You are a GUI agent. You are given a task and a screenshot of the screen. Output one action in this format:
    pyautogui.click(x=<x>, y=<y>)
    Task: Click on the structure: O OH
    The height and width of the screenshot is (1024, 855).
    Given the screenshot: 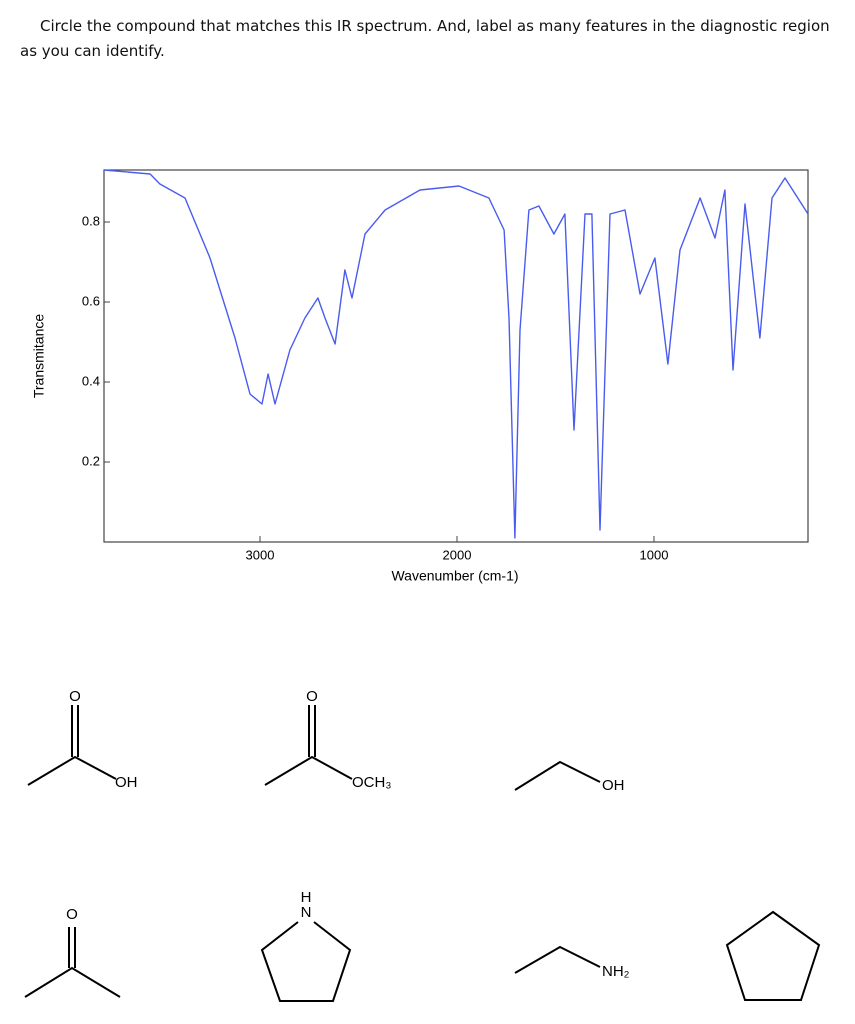 What is the action you would take?
    pyautogui.click(x=82, y=739)
    